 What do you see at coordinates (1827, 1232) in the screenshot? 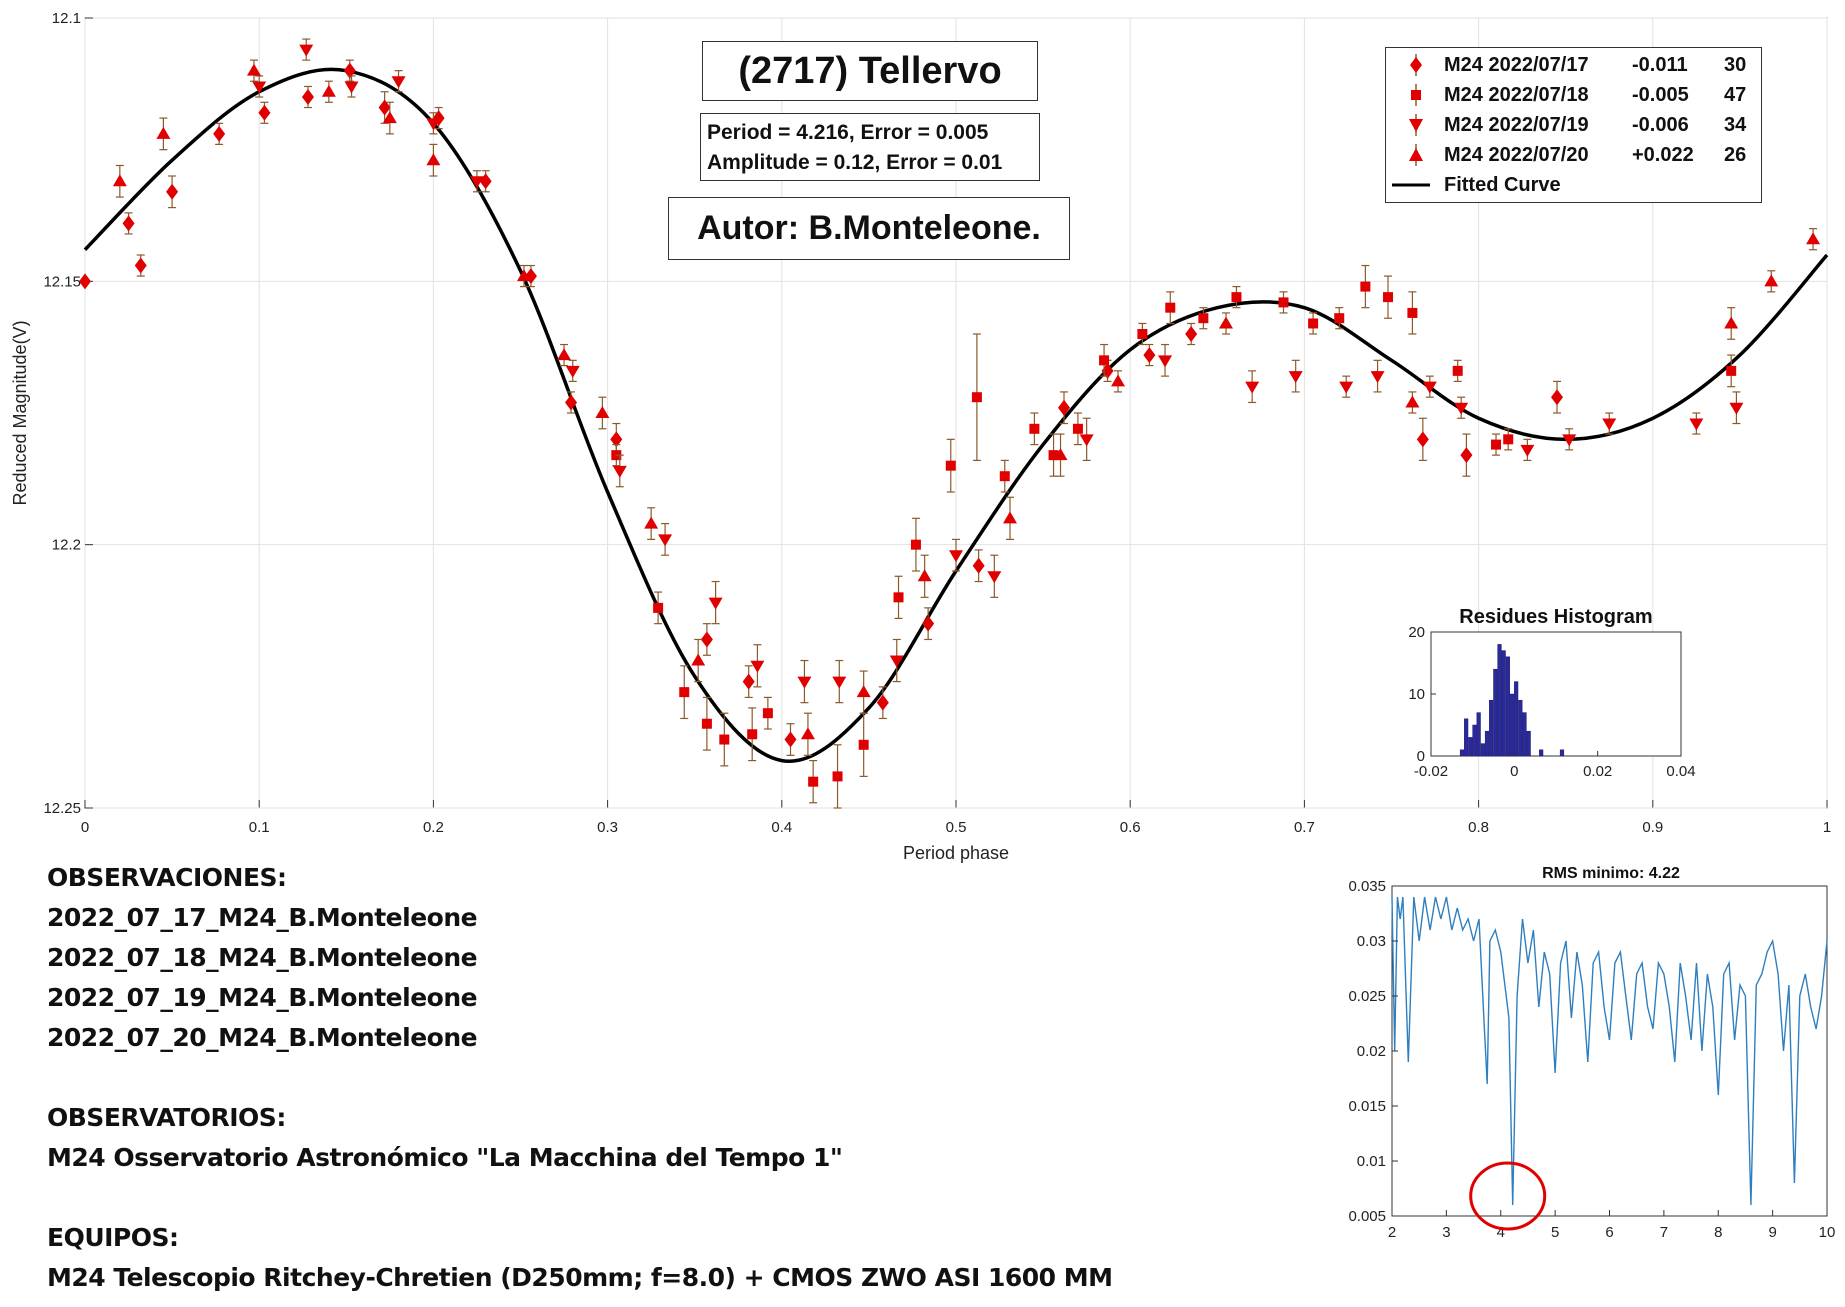
I see `rms-x-tick-label: 10` at bounding box center [1827, 1232].